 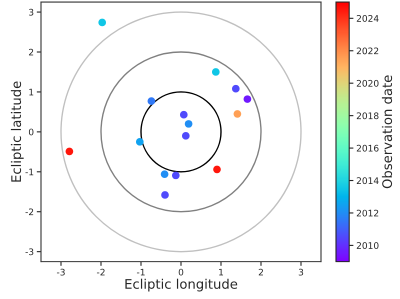 I want to click on x-tick-label: 0, so click(x=181, y=272).